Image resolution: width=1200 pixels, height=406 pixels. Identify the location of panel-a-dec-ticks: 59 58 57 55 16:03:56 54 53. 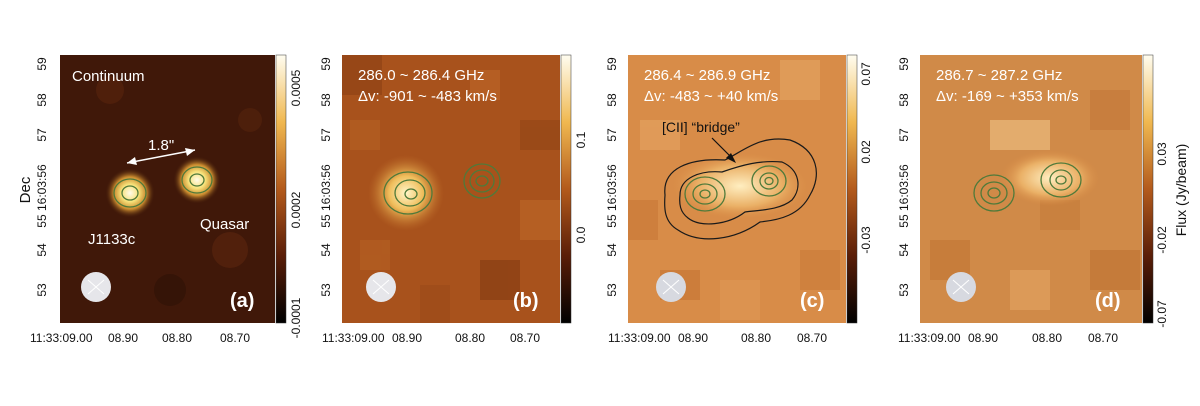
(42, 177).